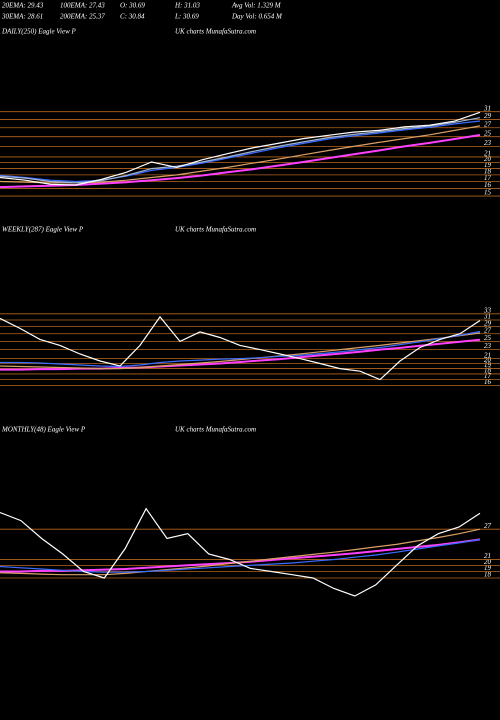 This screenshot has height=720, width=500. Describe the element at coordinates (186, 17) in the screenshot. I see `header-stat: L: 30.69` at that location.